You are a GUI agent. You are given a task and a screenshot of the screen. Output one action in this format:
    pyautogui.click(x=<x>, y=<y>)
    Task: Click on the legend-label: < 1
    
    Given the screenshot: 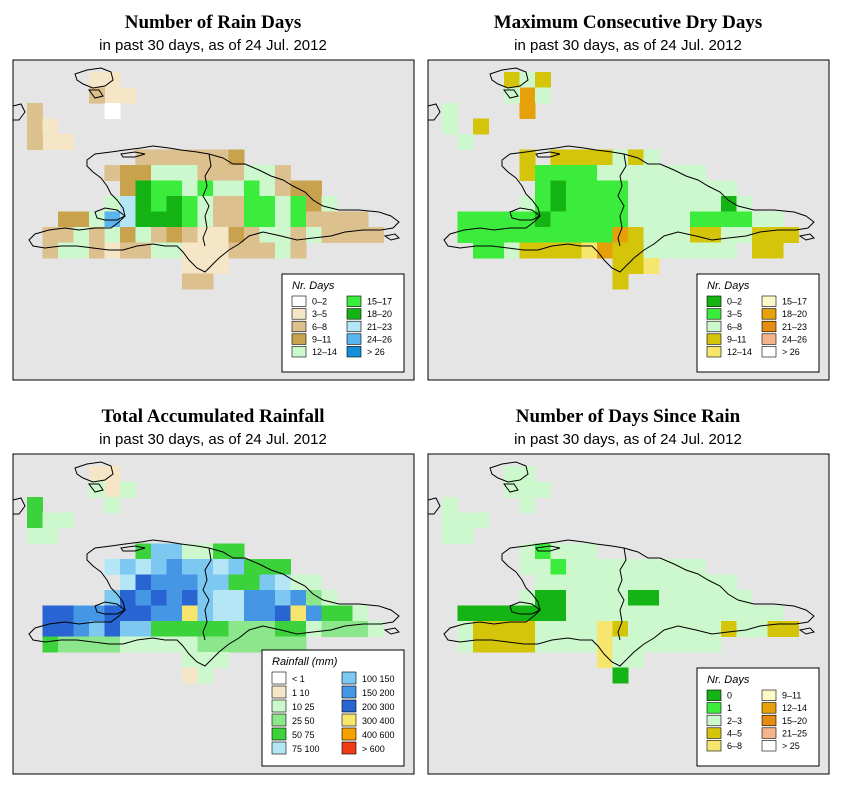 What is the action you would take?
    pyautogui.click(x=298, y=679)
    